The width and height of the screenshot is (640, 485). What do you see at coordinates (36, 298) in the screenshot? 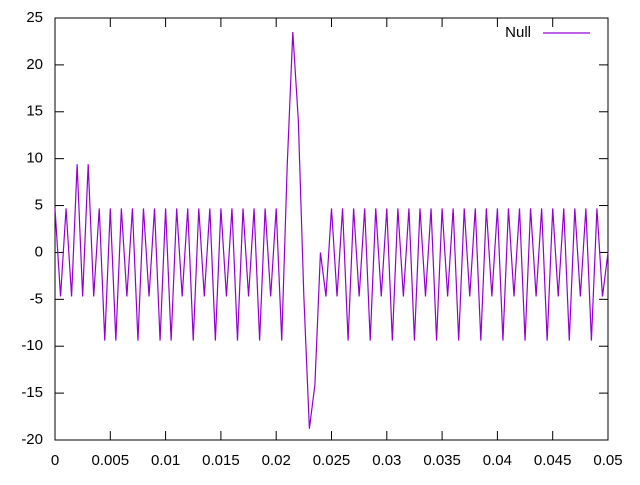
I see `y-tick-label: -5` at bounding box center [36, 298].